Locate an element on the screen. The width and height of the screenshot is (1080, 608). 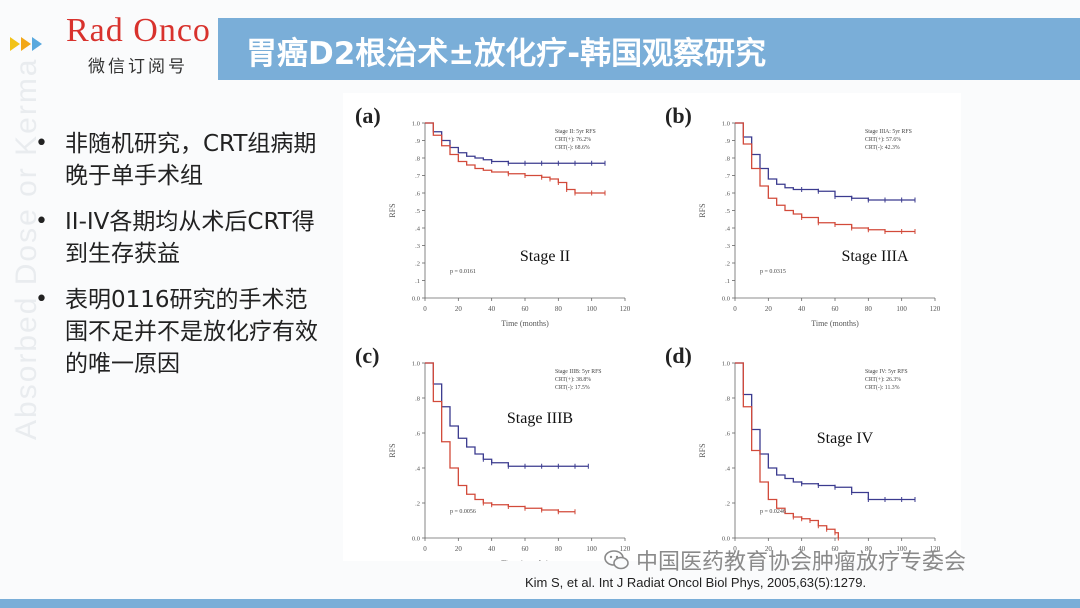
footer-bar is located at coordinates (540, 603).